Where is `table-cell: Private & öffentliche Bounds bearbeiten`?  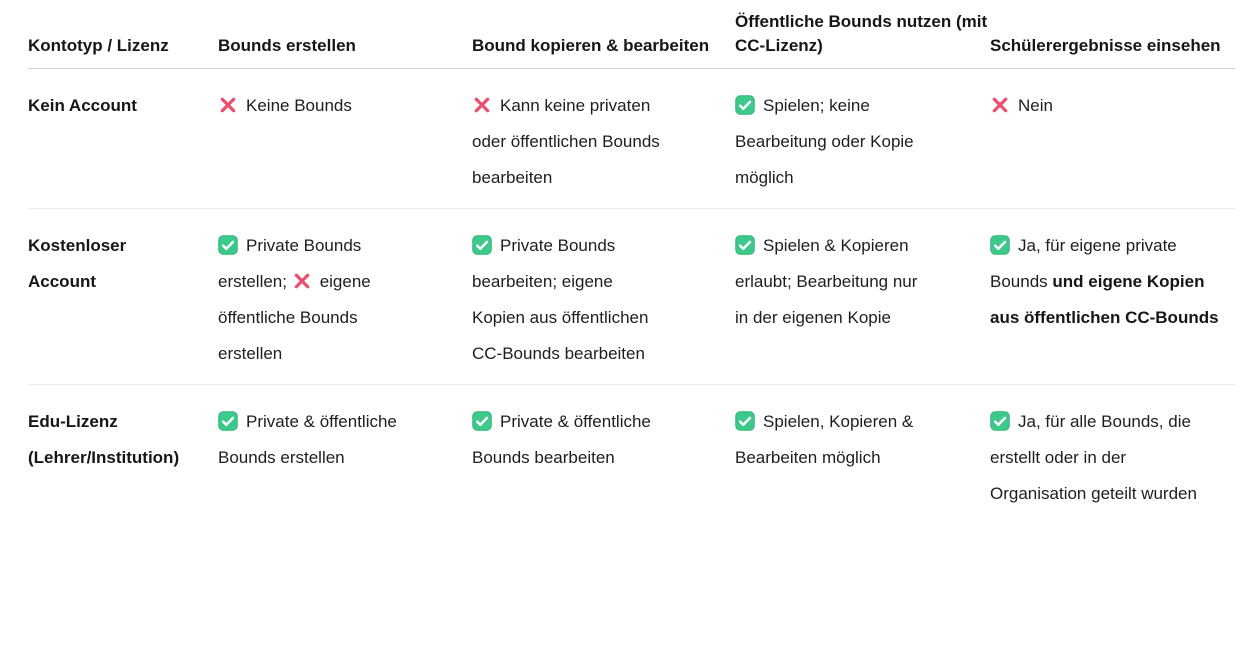 table-cell: Private & öffentliche Bounds bearbeiten is located at coordinates (603, 458).